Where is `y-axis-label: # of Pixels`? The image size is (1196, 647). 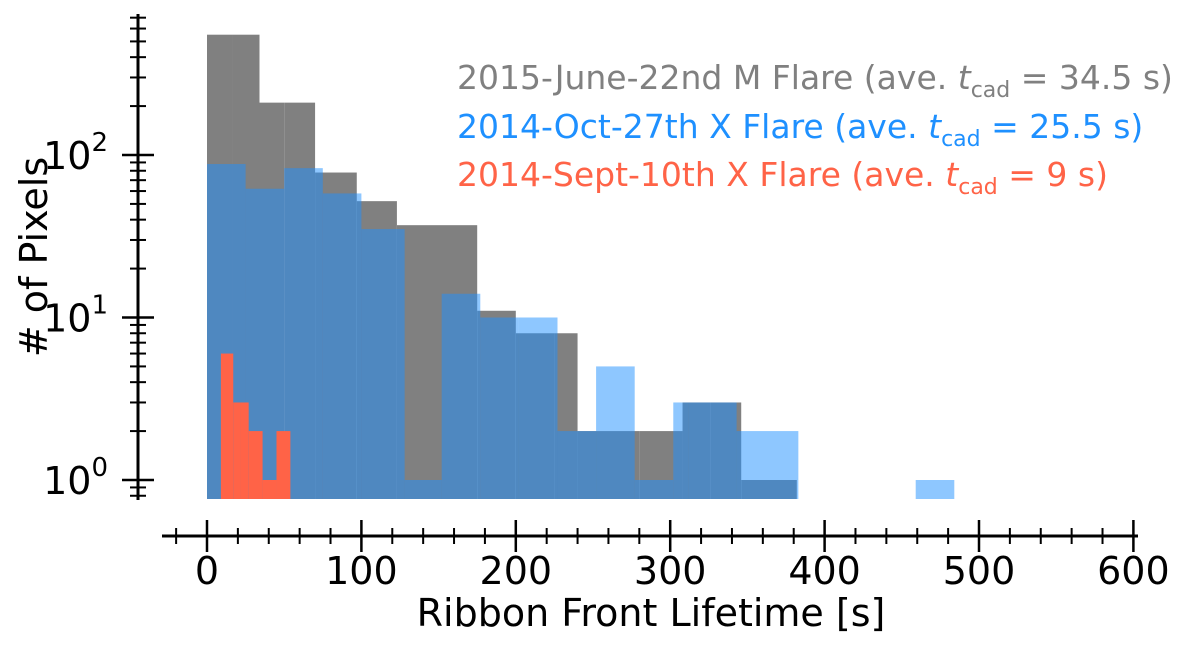 y-axis-label: # of Pixels is located at coordinates (34, 257).